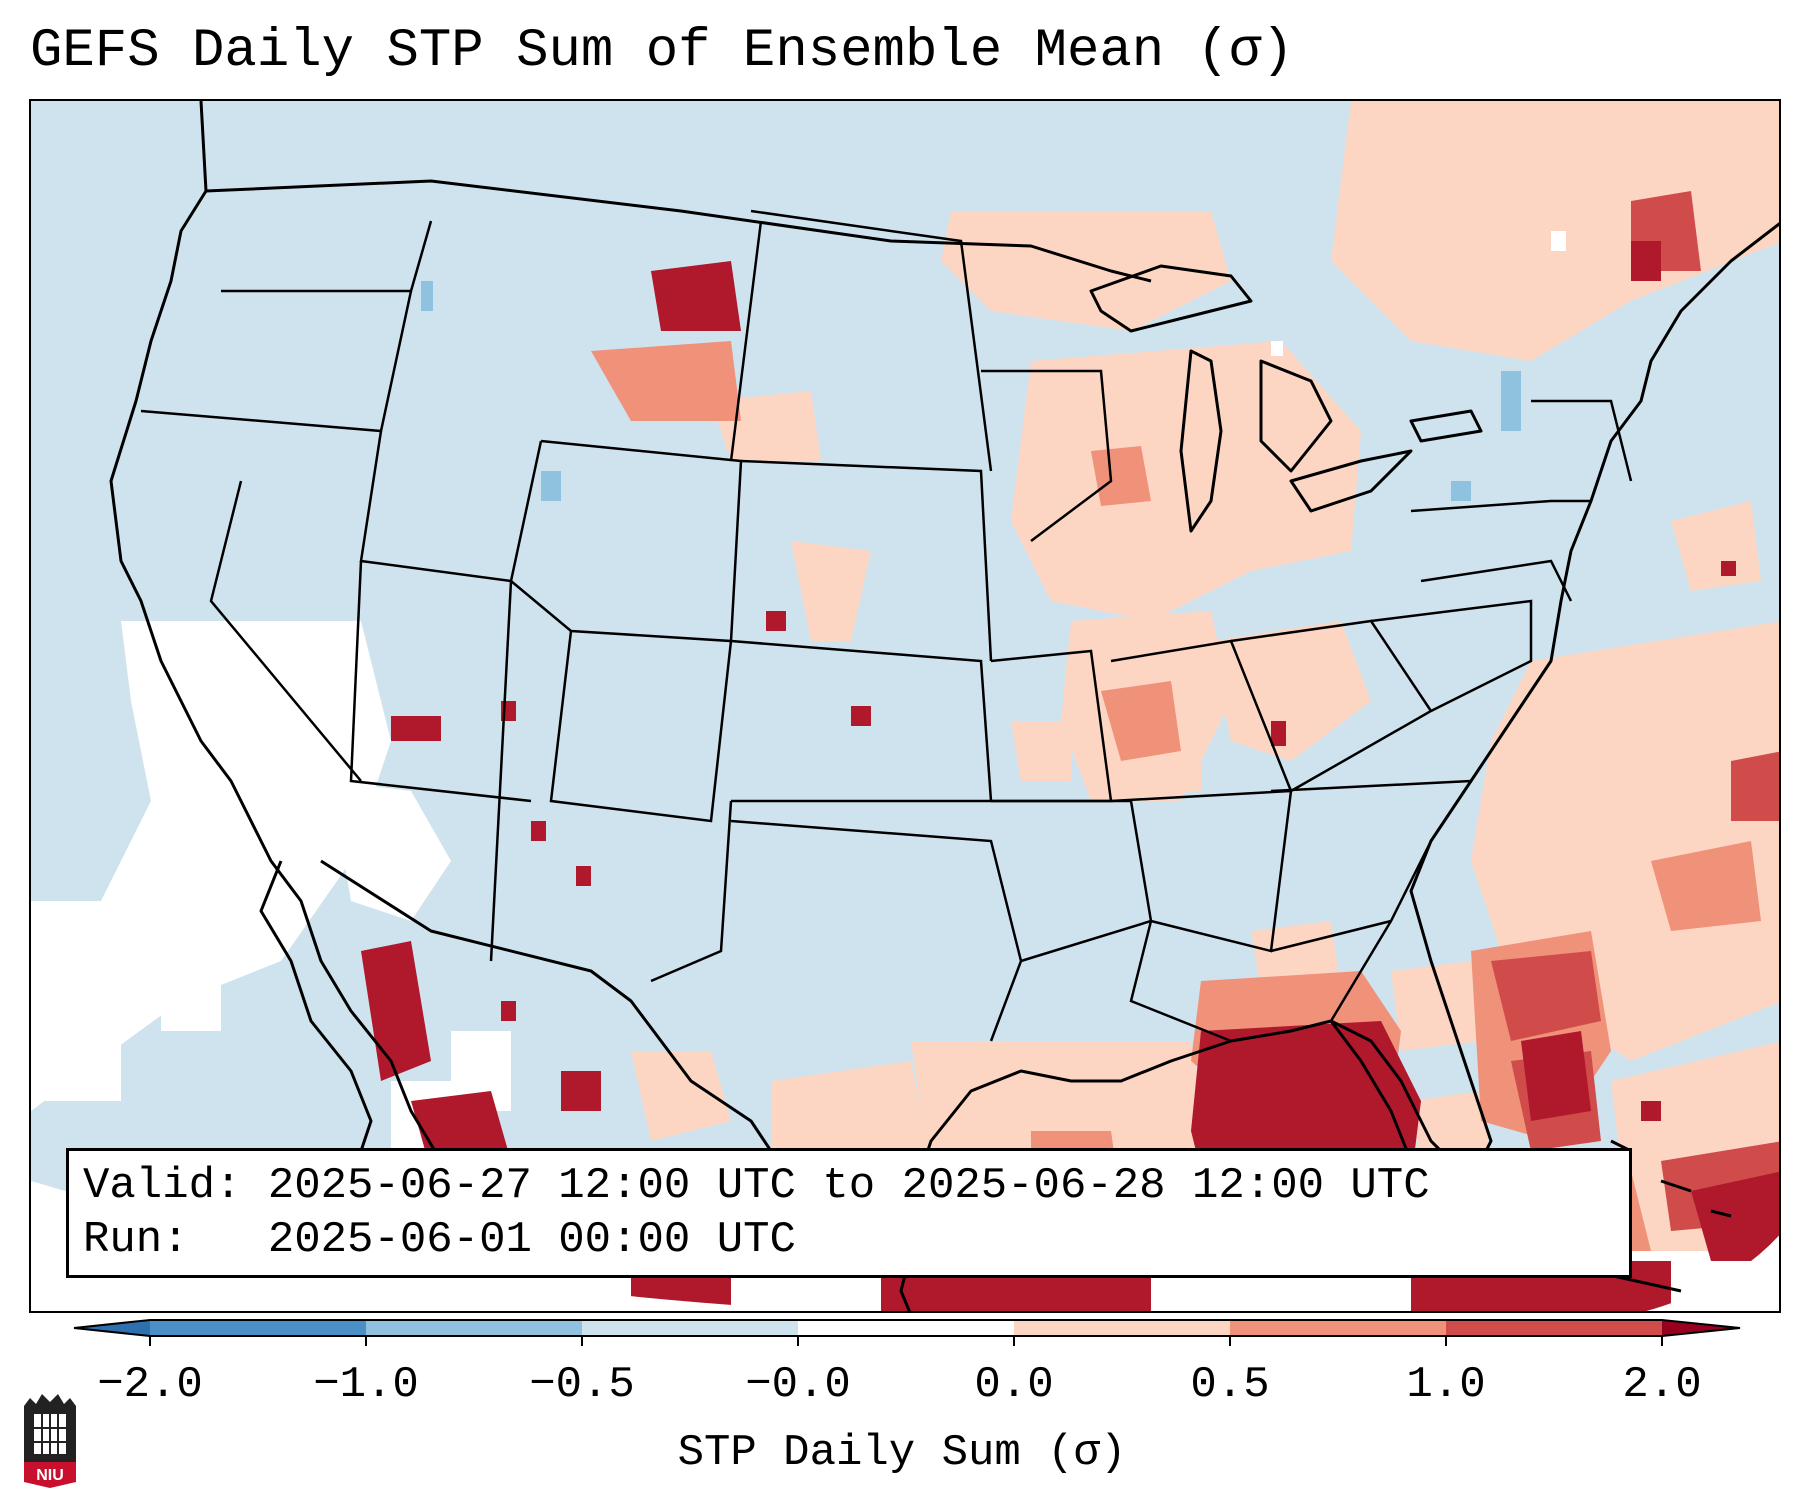 Image resolution: width=1803 pixels, height=1506 pixels. What do you see at coordinates (112, 1328) in the screenshot?
I see `colorbar-extend-low` at bounding box center [112, 1328].